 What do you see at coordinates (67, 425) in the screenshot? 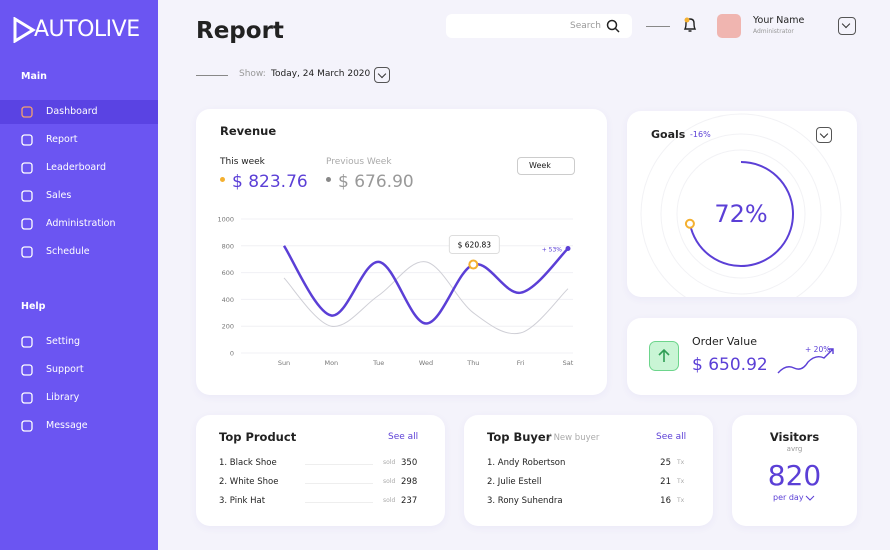
I see `nav-item: Message` at bounding box center [67, 425].